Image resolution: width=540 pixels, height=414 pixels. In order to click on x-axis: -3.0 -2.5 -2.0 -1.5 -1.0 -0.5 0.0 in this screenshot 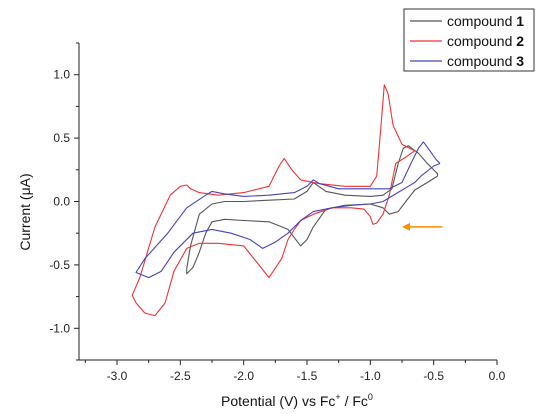, I will do `click(295, 371)`.